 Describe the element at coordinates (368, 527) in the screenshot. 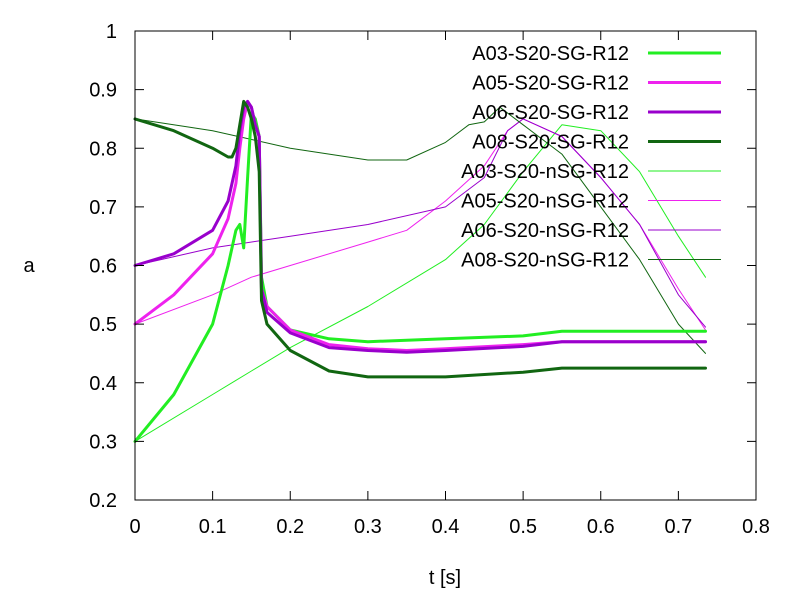

I see `x-tick-label: 0.3` at that location.